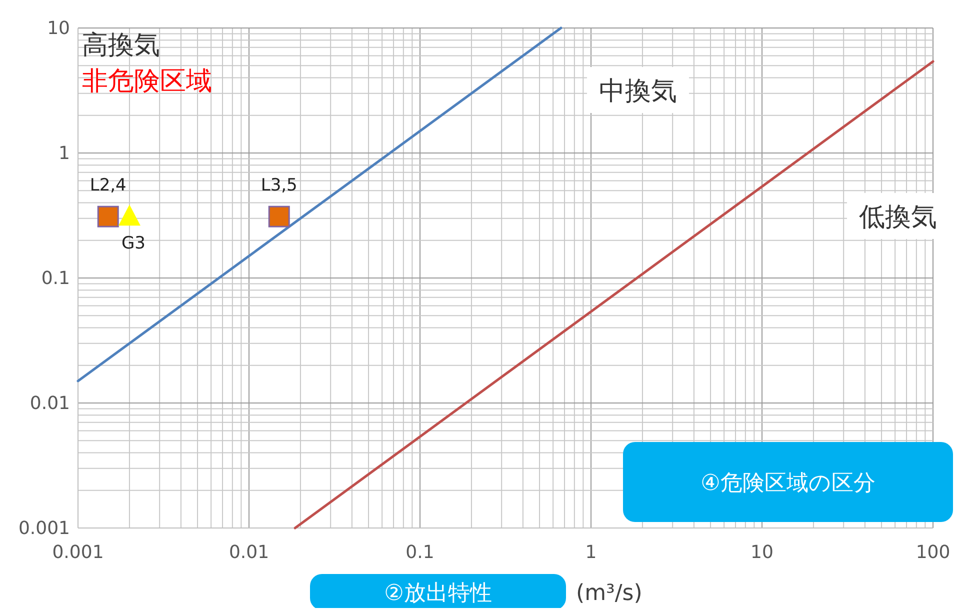 The width and height of the screenshot is (961, 616). I want to click on annotation: 非危険区域, so click(147, 81).